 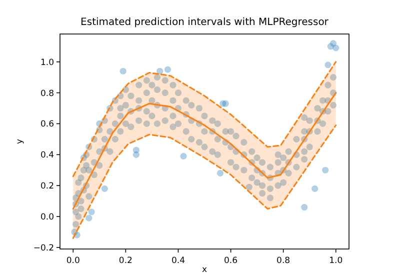 I want to click on y-tick-label: 1.0, so click(x=47, y=63).